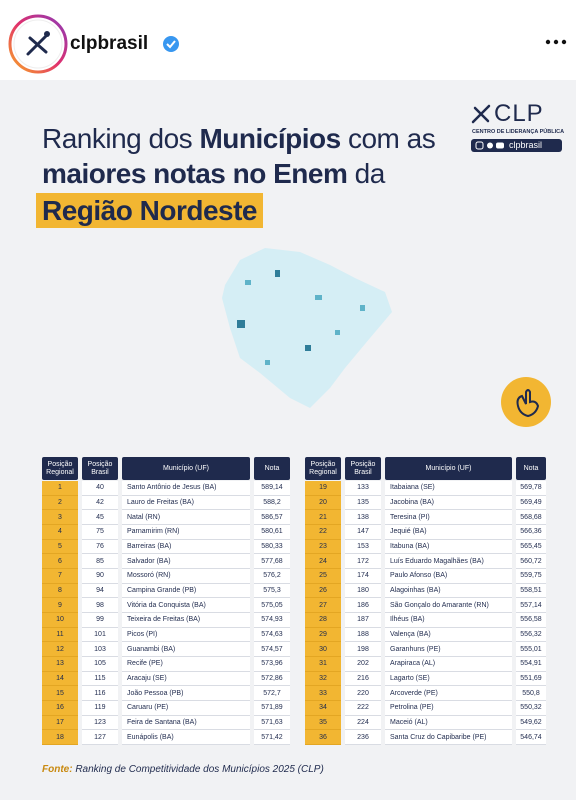  Describe the element at coordinates (323, 561) in the screenshot. I see `table-cell: 24` at that location.